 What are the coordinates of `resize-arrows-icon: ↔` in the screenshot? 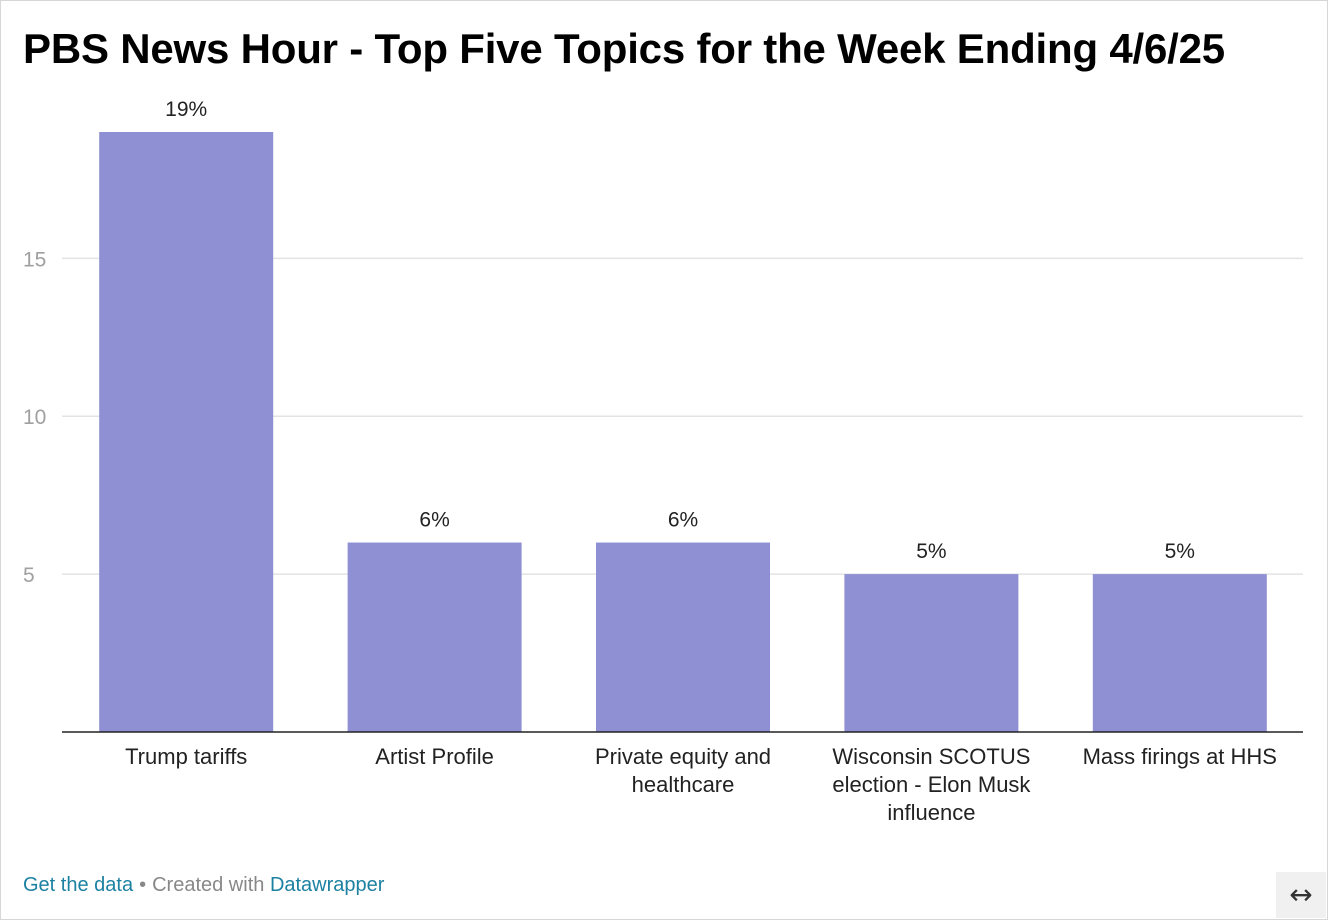 It's located at (1301, 895).